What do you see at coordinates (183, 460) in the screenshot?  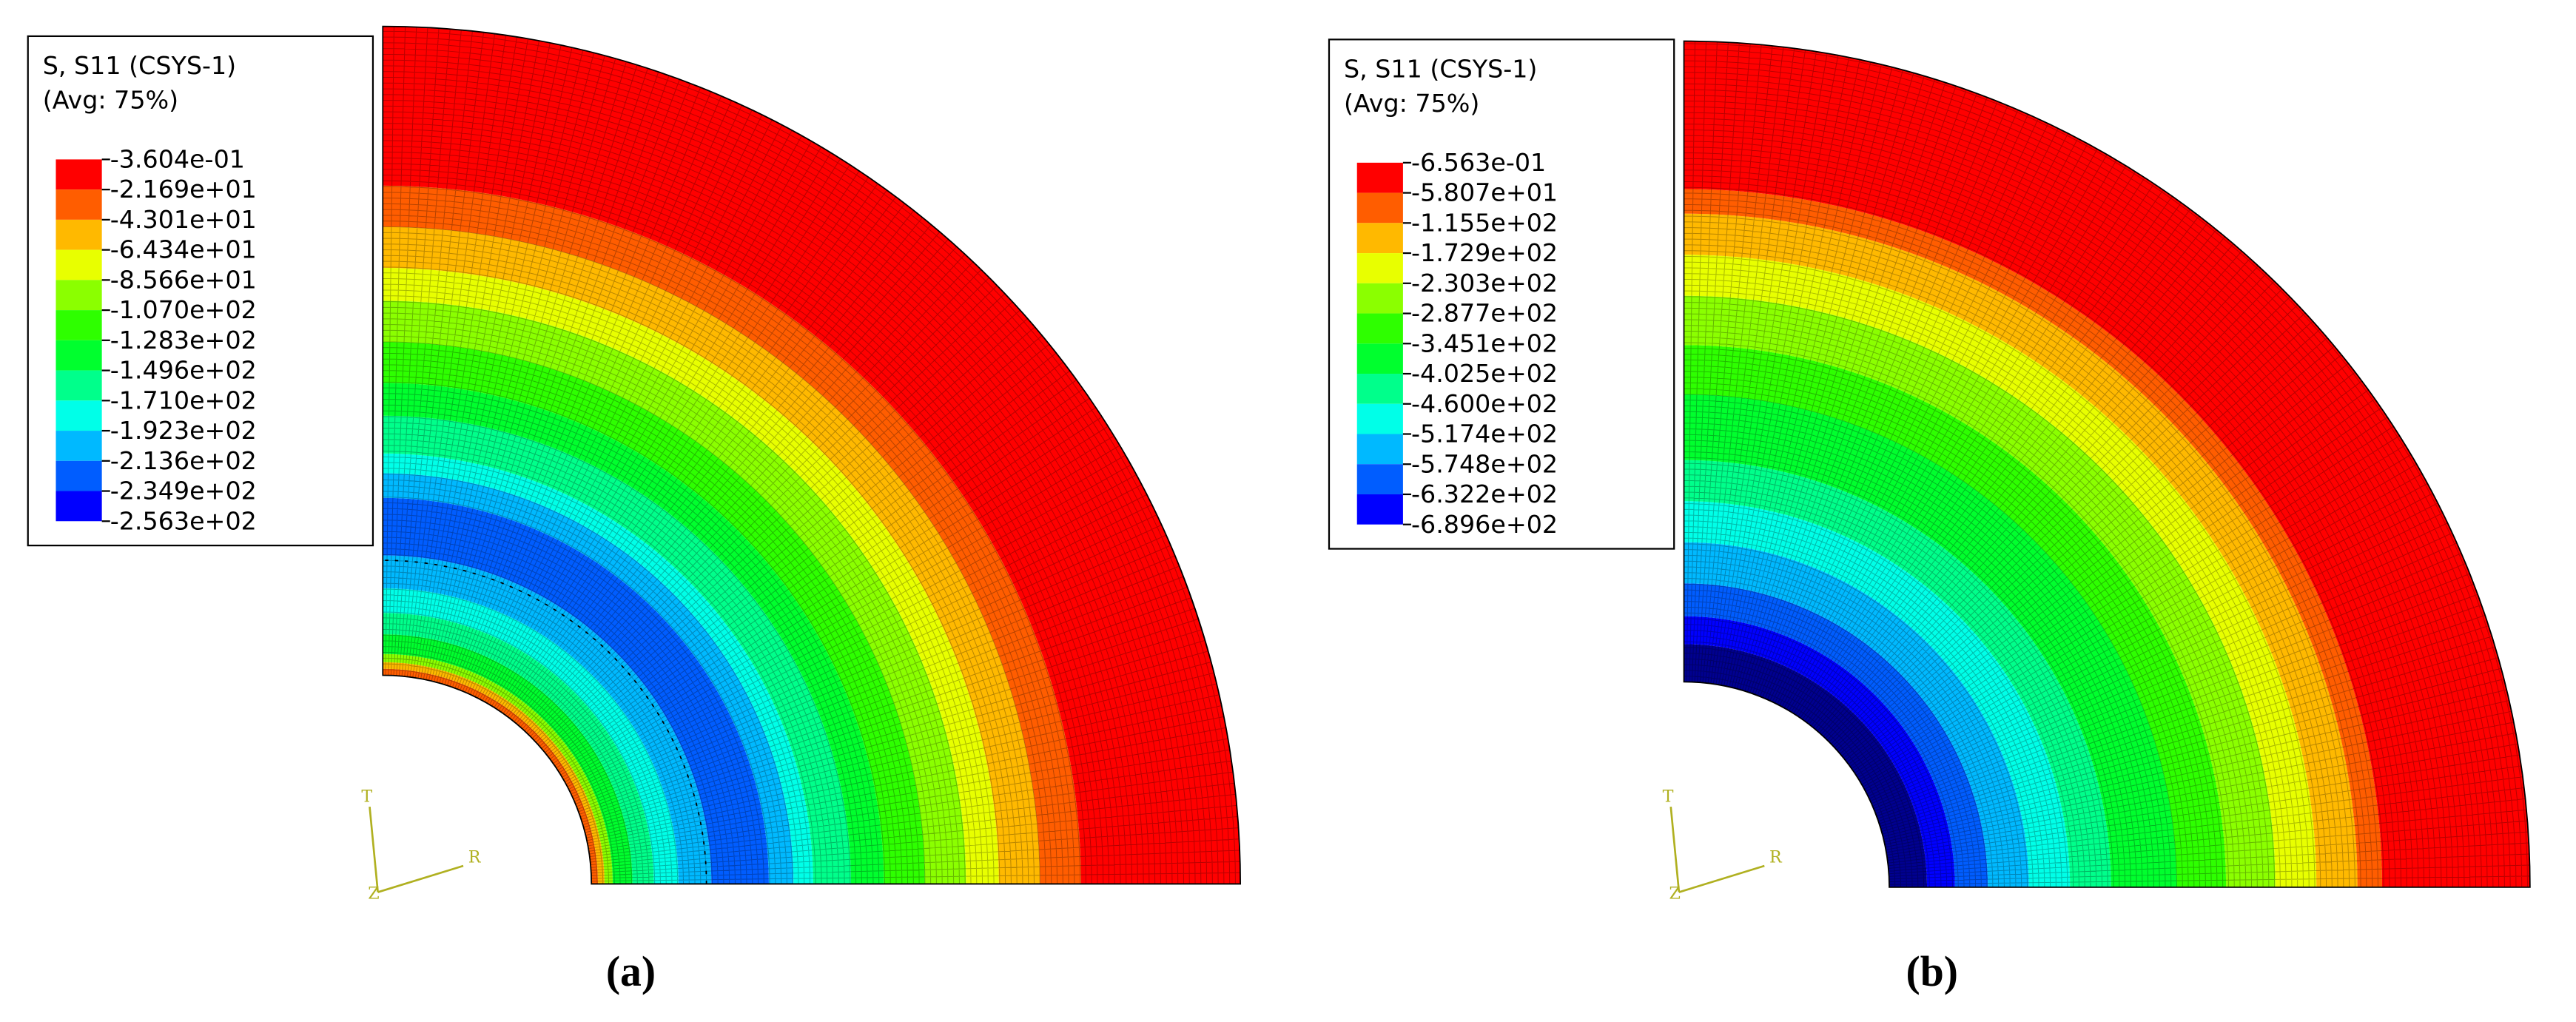 I see `legend-label: -2.136e+02` at bounding box center [183, 460].